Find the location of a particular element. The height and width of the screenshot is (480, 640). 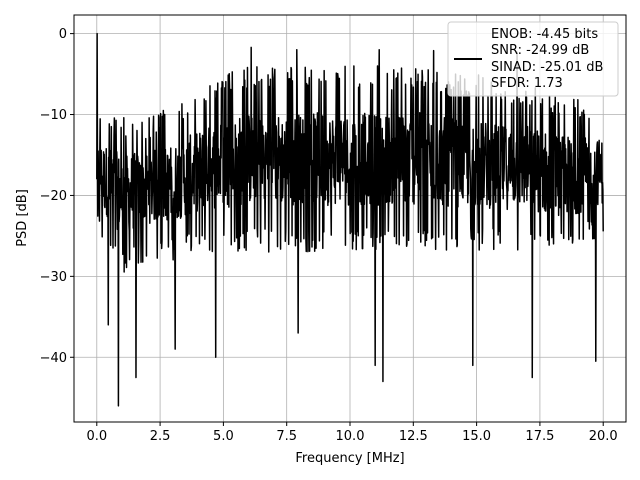

legend-box is located at coordinates (533, 59).